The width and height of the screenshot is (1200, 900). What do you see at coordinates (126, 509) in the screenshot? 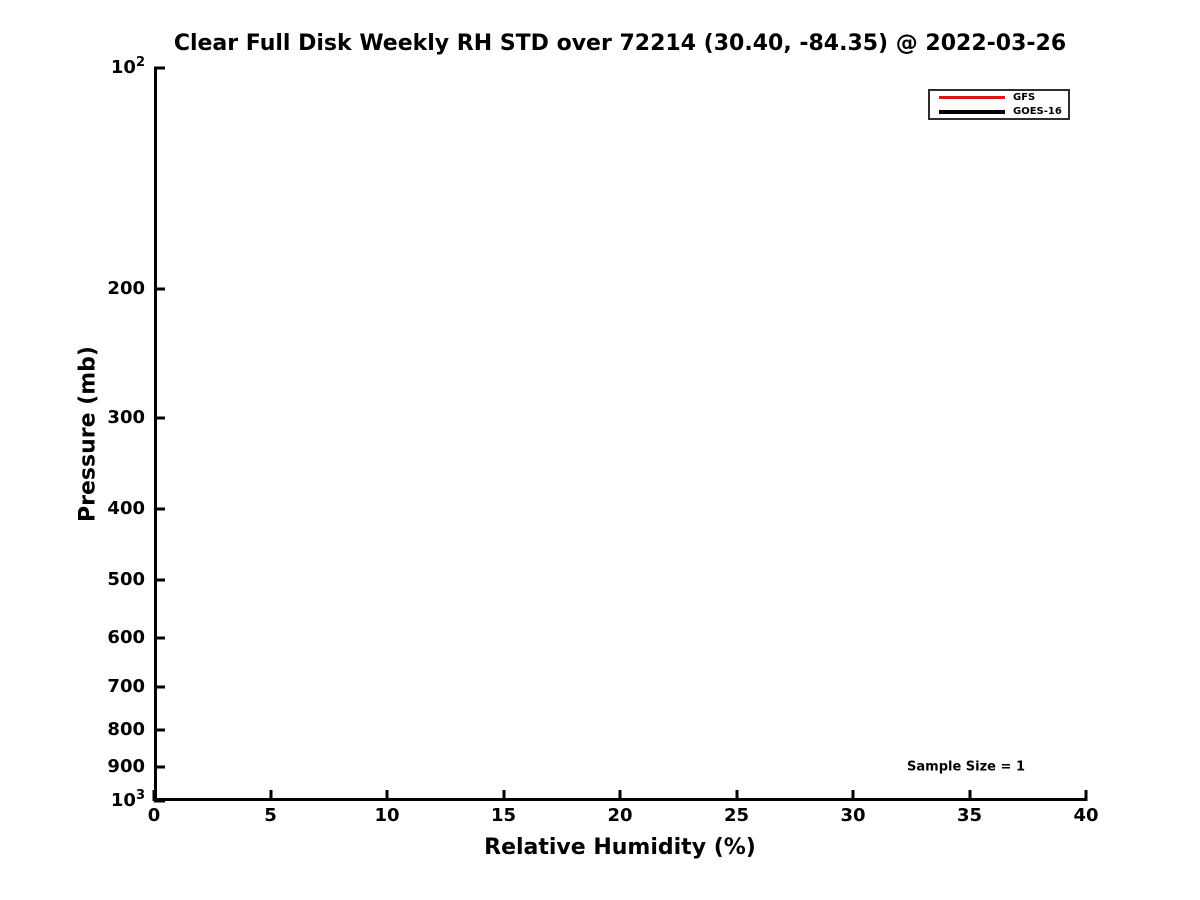
I see `y-tick-label: 400` at bounding box center [126, 509].